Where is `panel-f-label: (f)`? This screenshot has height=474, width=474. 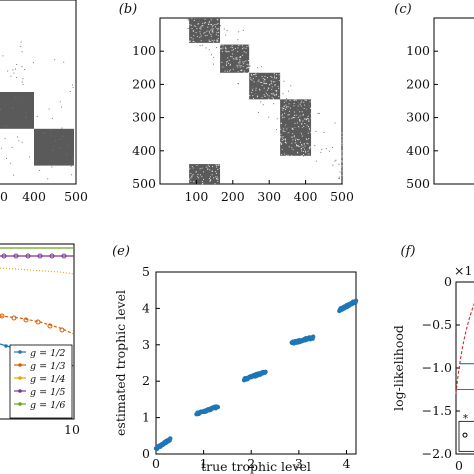
panel-f-label: (f) is located at coordinates (408, 251).